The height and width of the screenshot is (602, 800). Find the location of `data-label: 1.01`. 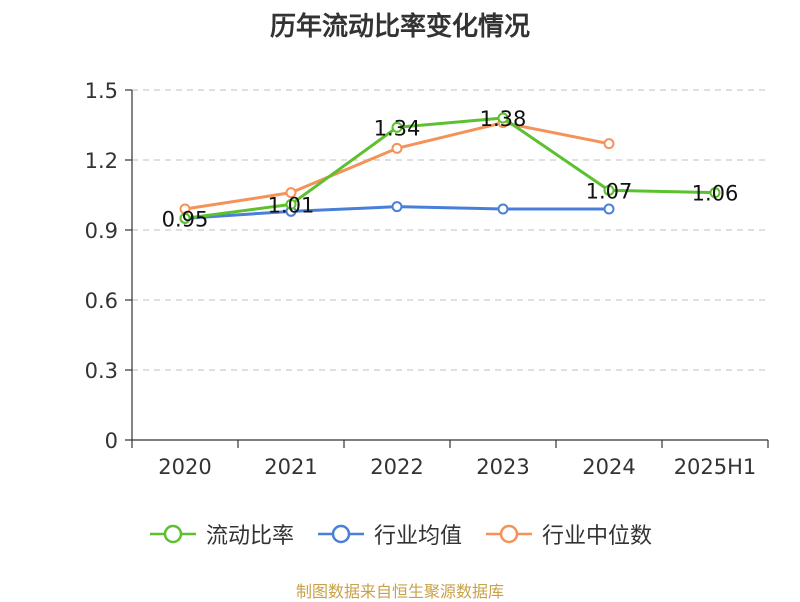

data-label: 1.01 is located at coordinates (291, 205).